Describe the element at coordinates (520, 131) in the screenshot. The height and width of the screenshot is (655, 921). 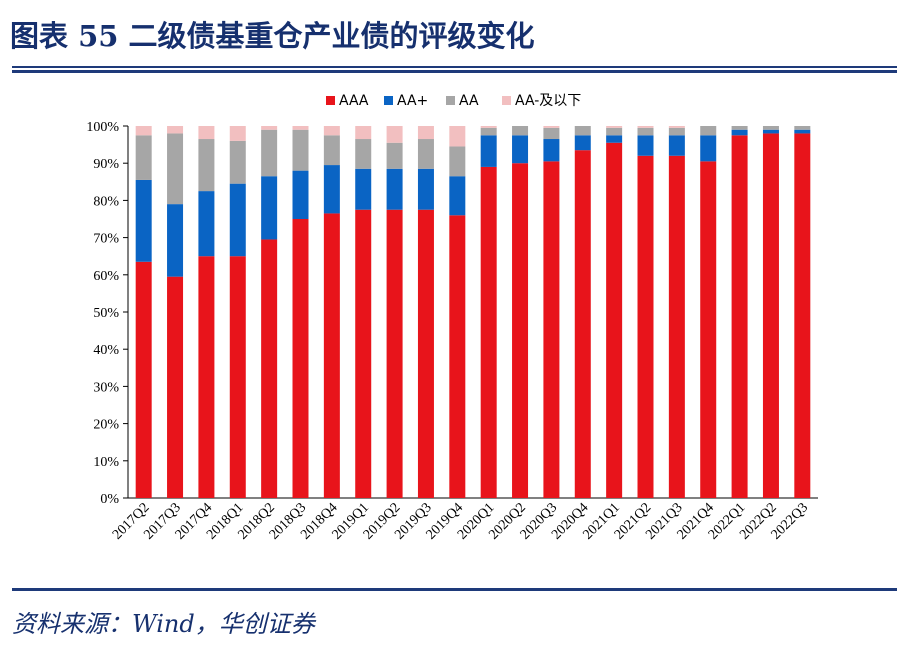
I see `bar-2020Q2-AA` at that location.